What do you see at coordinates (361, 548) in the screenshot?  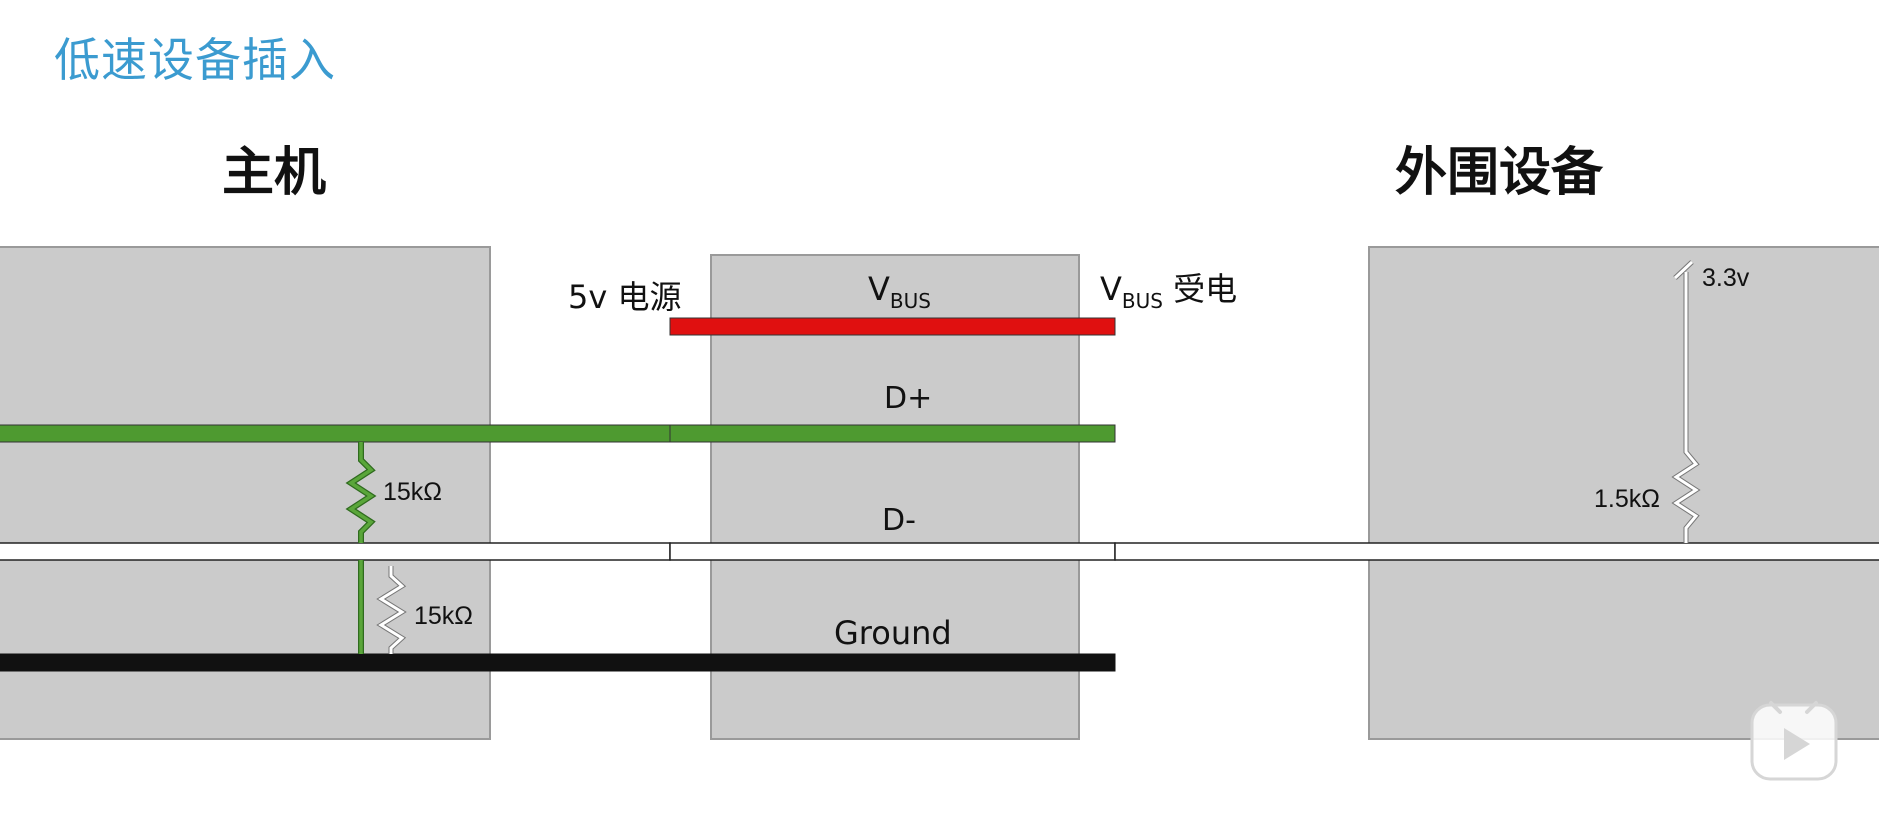 I see `host-dplus-pulldown-inner` at bounding box center [361, 548].